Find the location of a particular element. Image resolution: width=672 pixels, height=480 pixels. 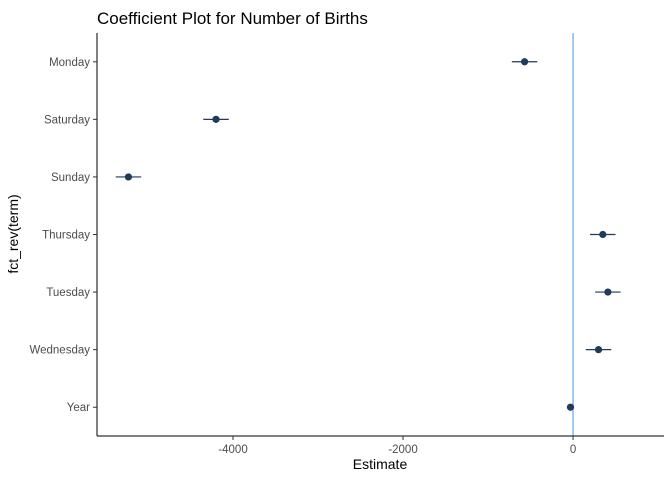

y-tick-label: Thursday is located at coordinates (66, 236).